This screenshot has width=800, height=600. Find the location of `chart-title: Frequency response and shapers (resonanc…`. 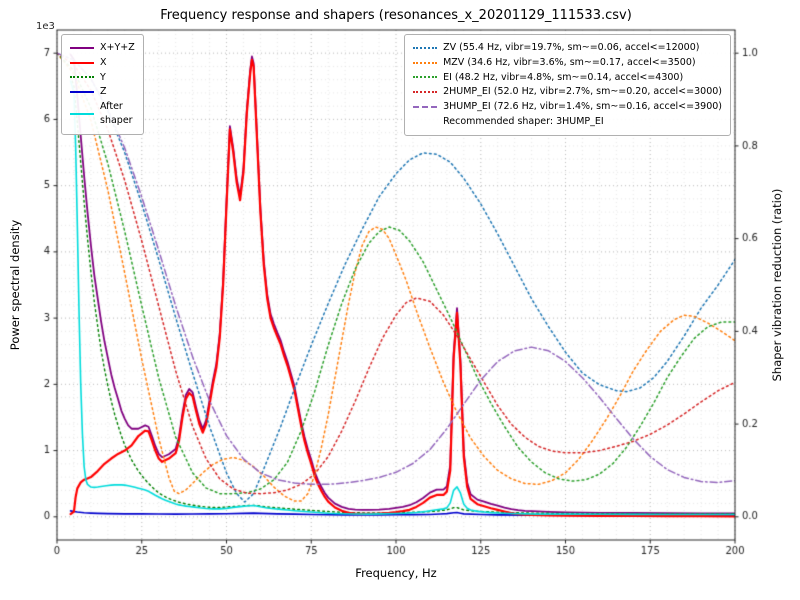

chart-title: Frequency response and shapers (resonanc… is located at coordinates (396, 15).